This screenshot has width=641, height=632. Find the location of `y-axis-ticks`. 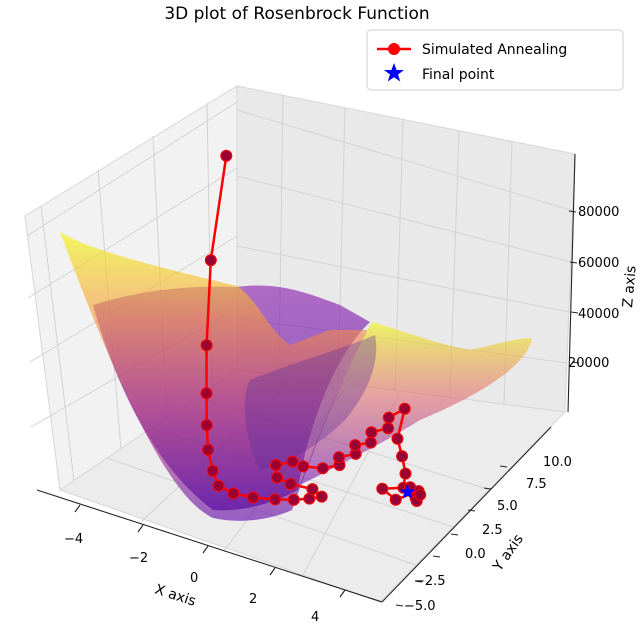

y-axis-ticks is located at coordinates (451, 536).